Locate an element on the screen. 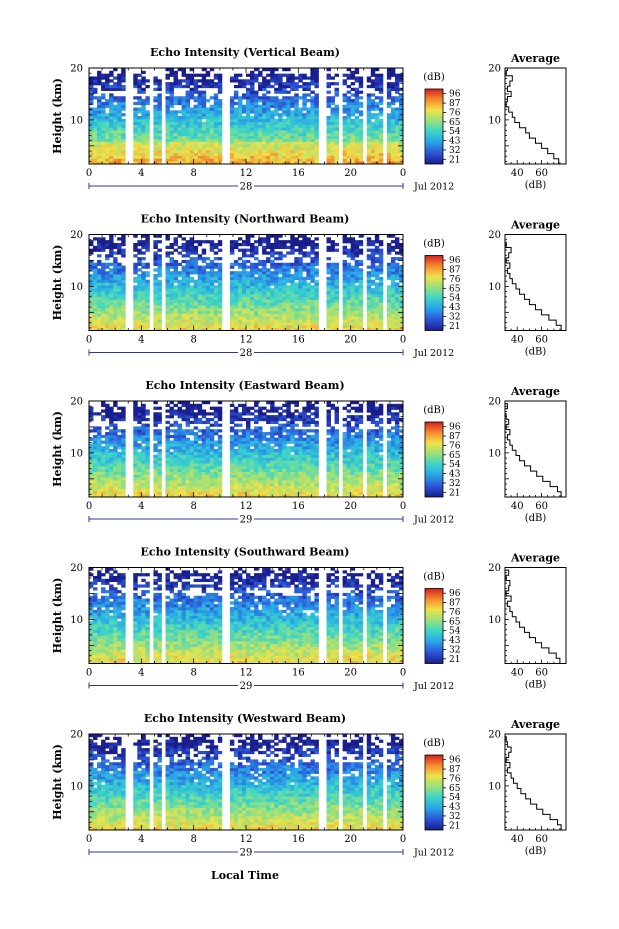 The height and width of the screenshot is (929, 619). avg-x-tick-label: 60 is located at coordinates (541, 173).